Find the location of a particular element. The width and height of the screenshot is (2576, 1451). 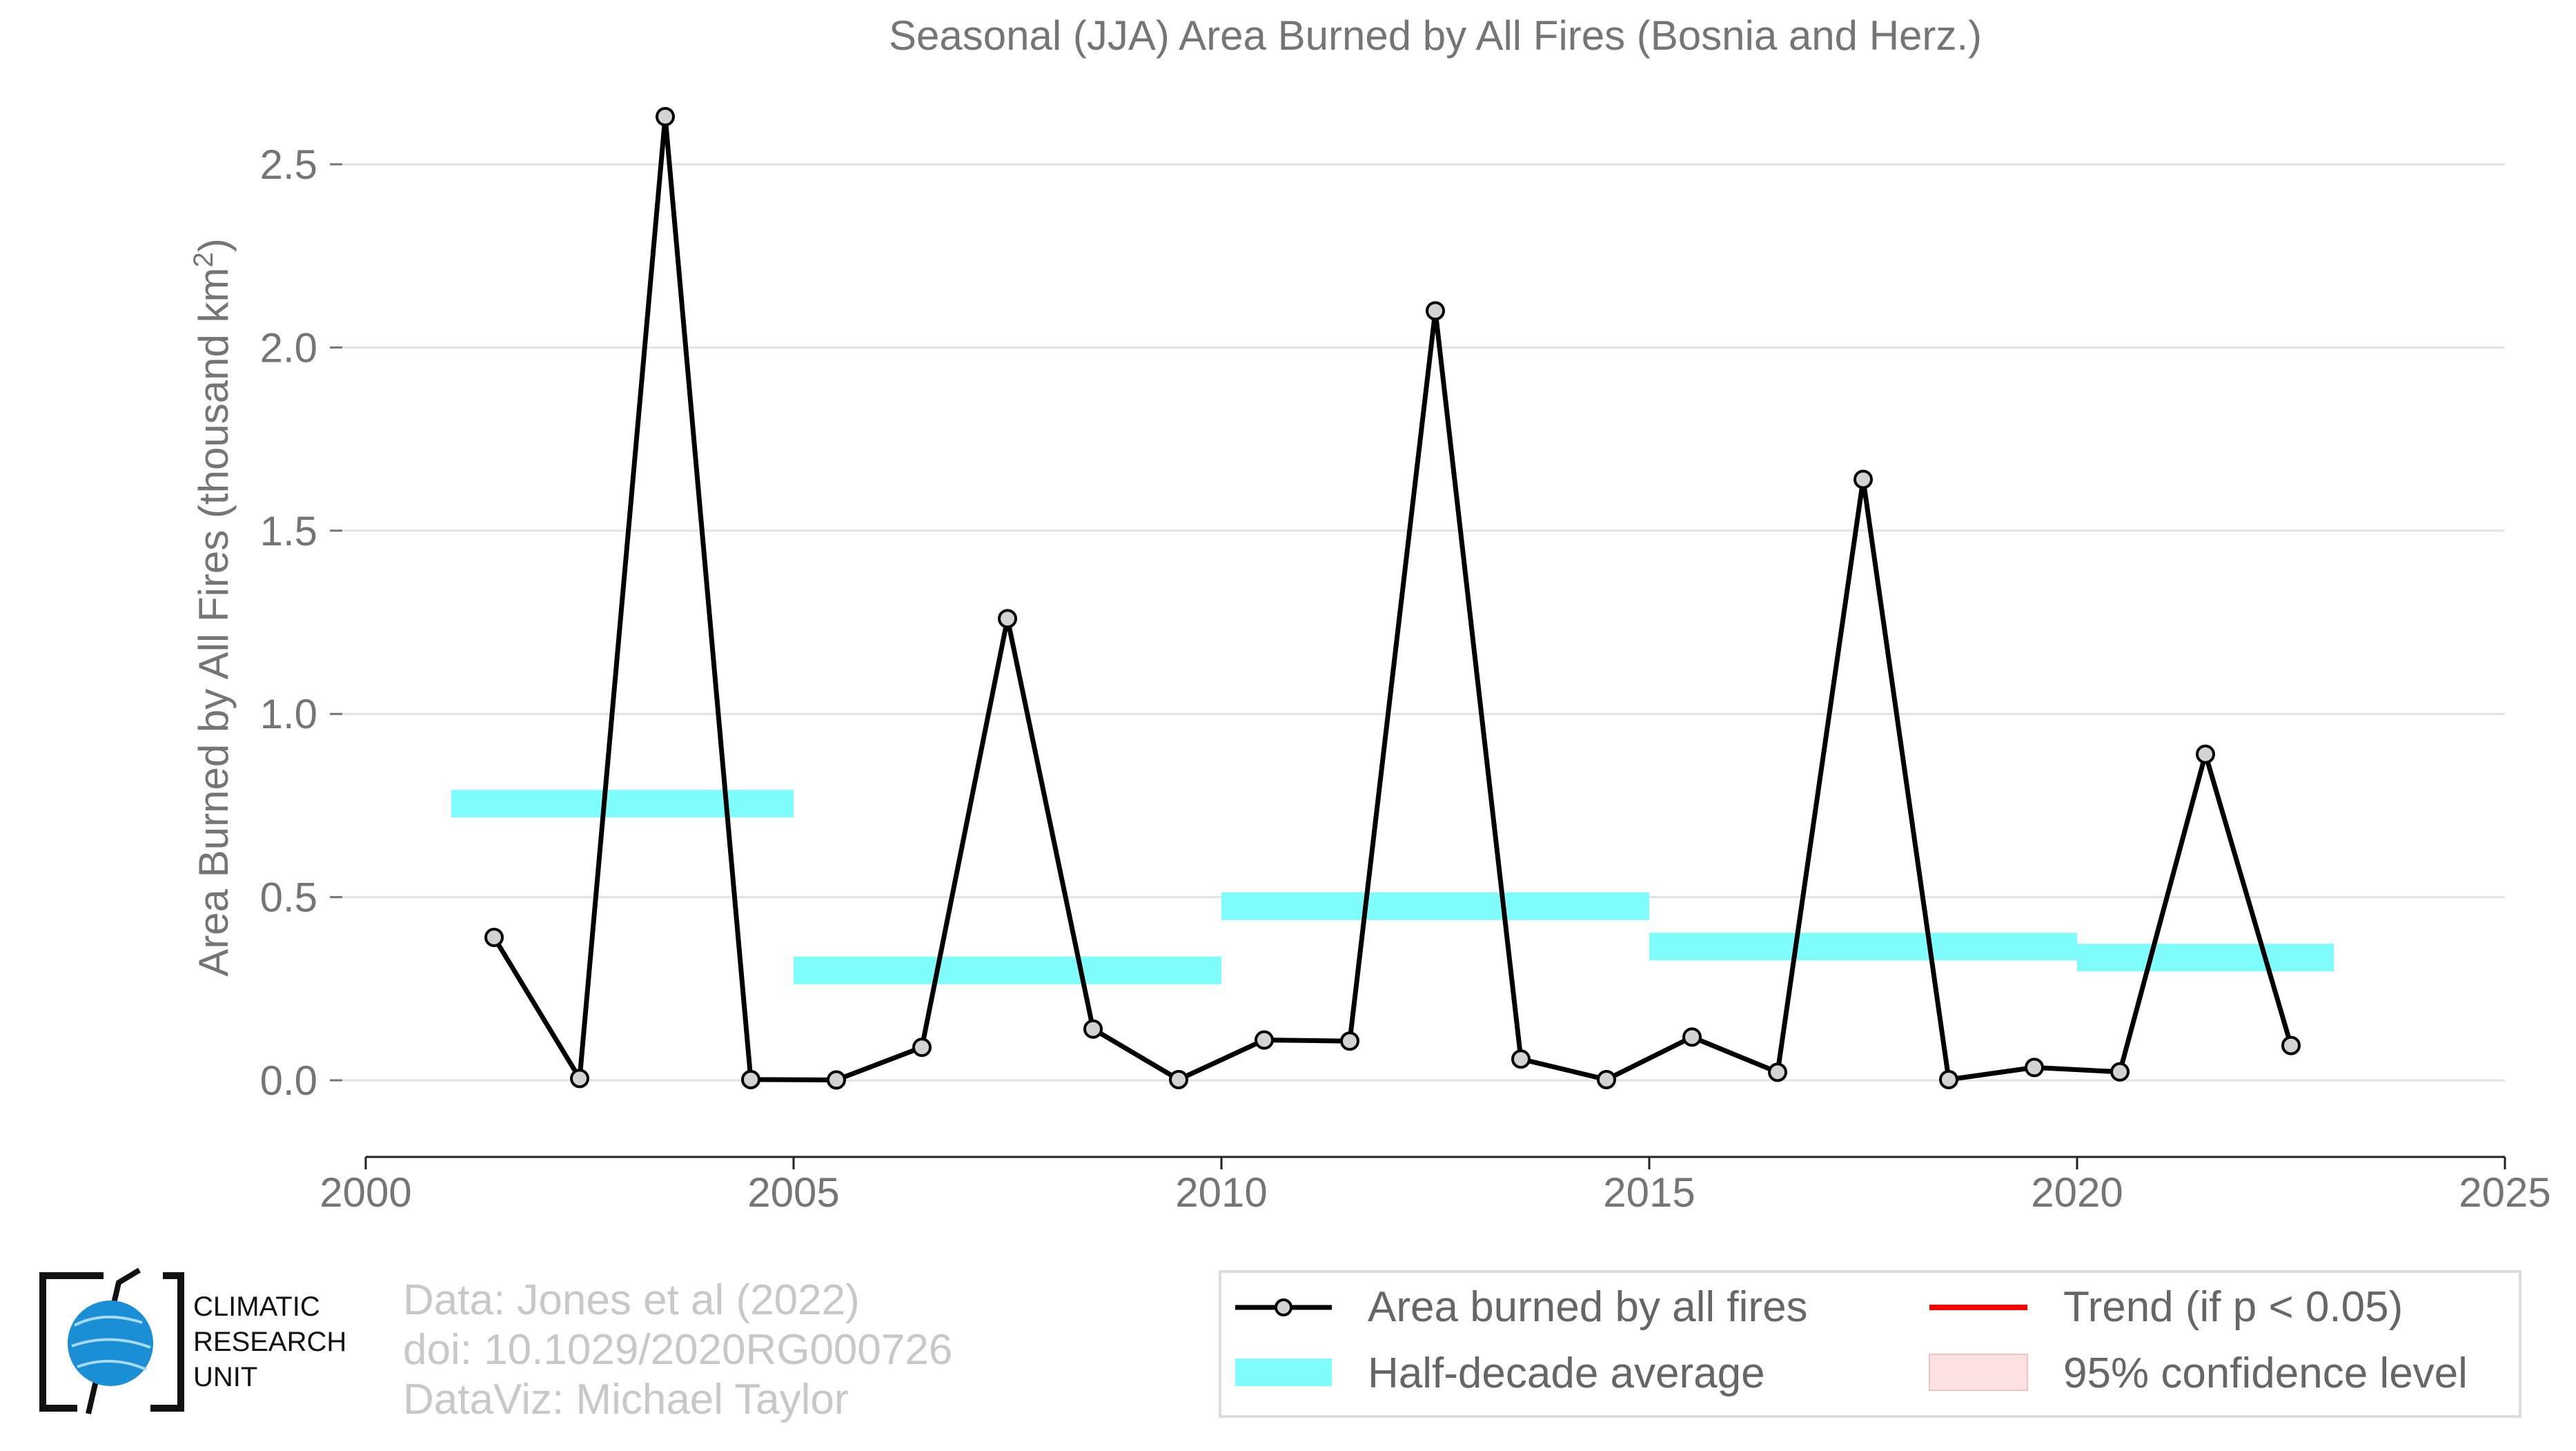

logo-line-2: RESEARCH is located at coordinates (269, 1342).